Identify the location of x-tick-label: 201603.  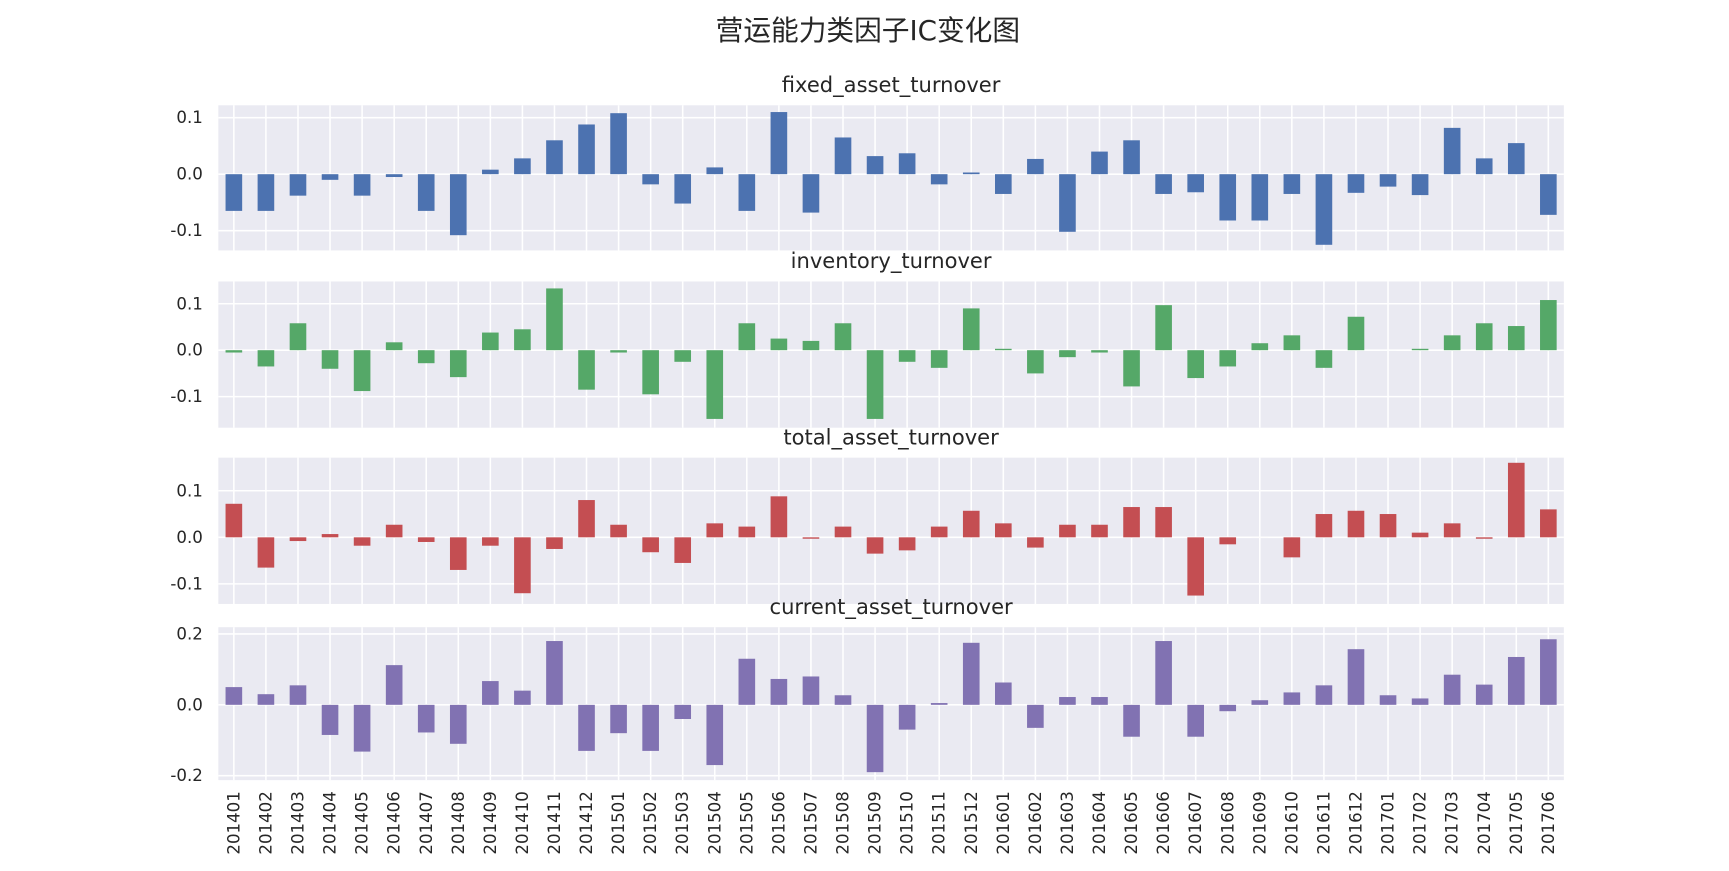
(1067, 822).